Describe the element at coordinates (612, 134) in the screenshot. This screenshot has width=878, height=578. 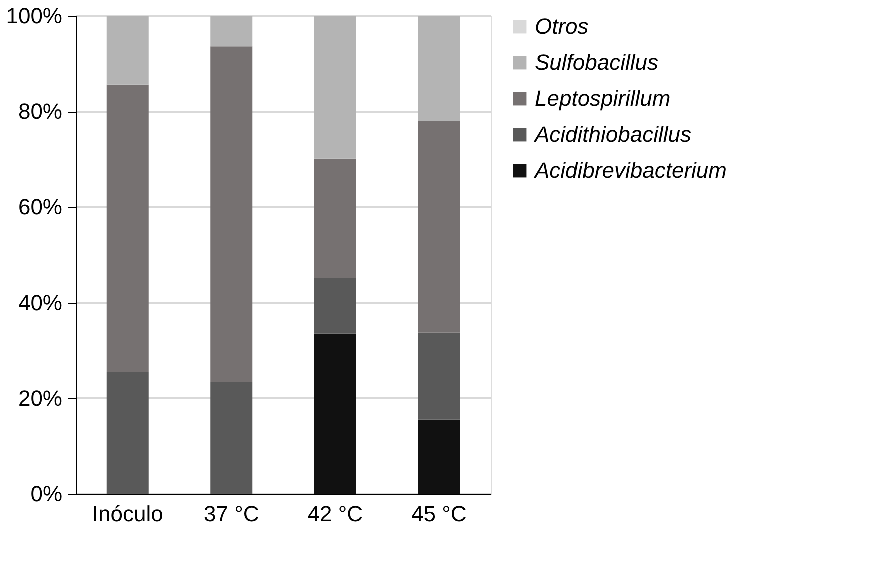
I see `legend-label: Acidithiobacillus` at that location.